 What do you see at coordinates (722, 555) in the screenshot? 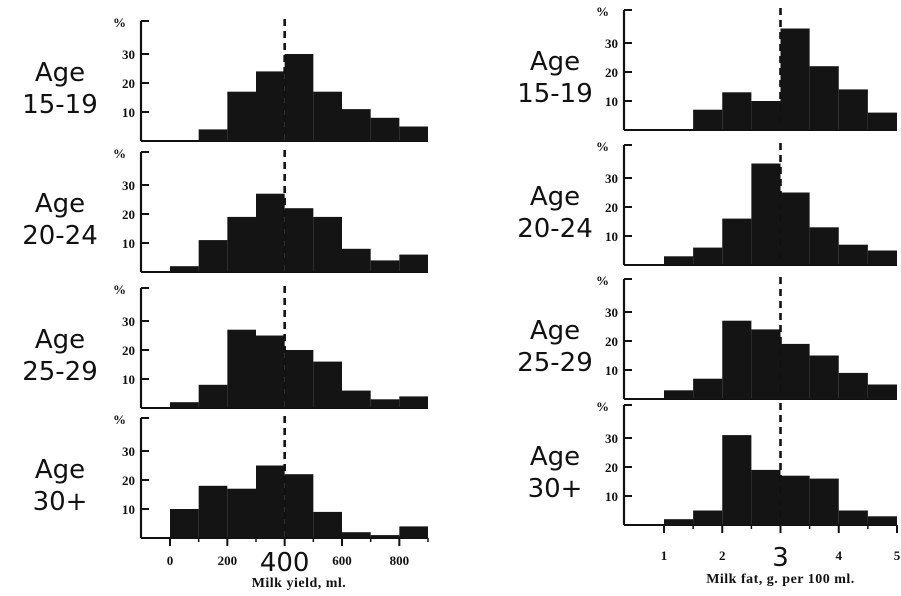
I see `x-tick-label: 2` at bounding box center [722, 555].